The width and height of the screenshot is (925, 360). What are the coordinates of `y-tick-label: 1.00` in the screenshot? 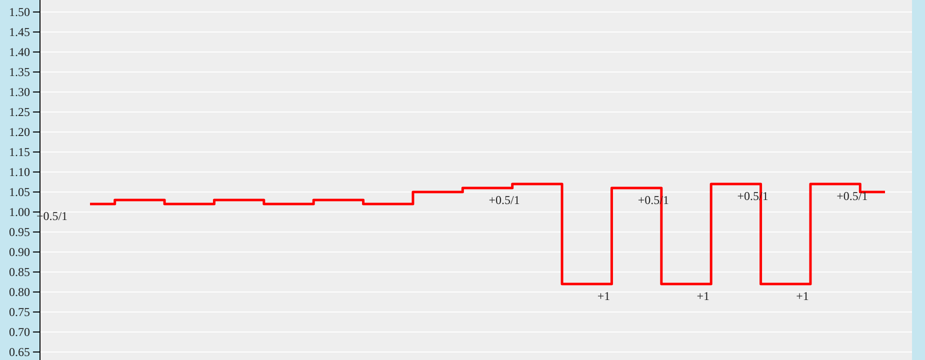 It's located at (19, 211).